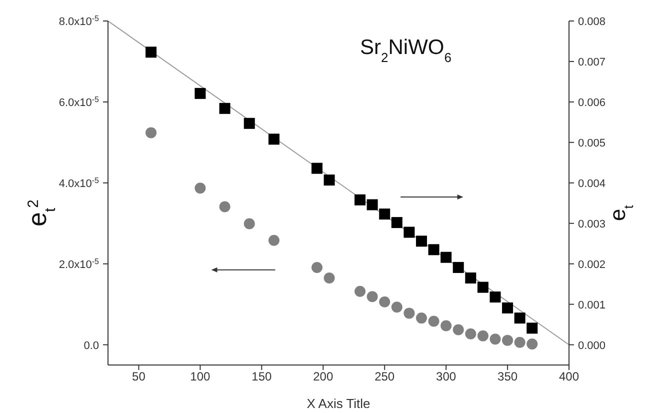  Describe the element at coordinates (592, 22) in the screenshot. I see `y2-tick-label: 0.008` at that location.